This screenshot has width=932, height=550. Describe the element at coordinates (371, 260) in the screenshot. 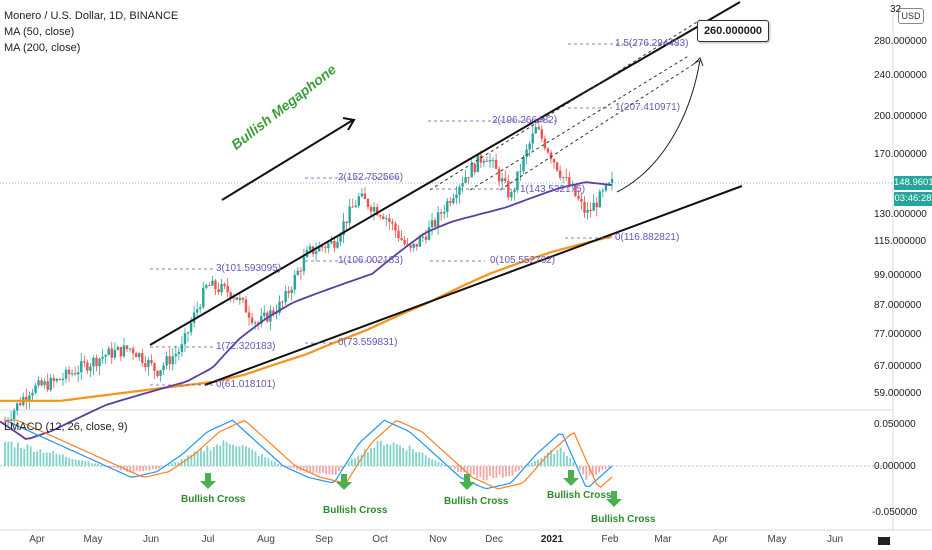

I see `fib-label: 1(106.002183)` at that location.